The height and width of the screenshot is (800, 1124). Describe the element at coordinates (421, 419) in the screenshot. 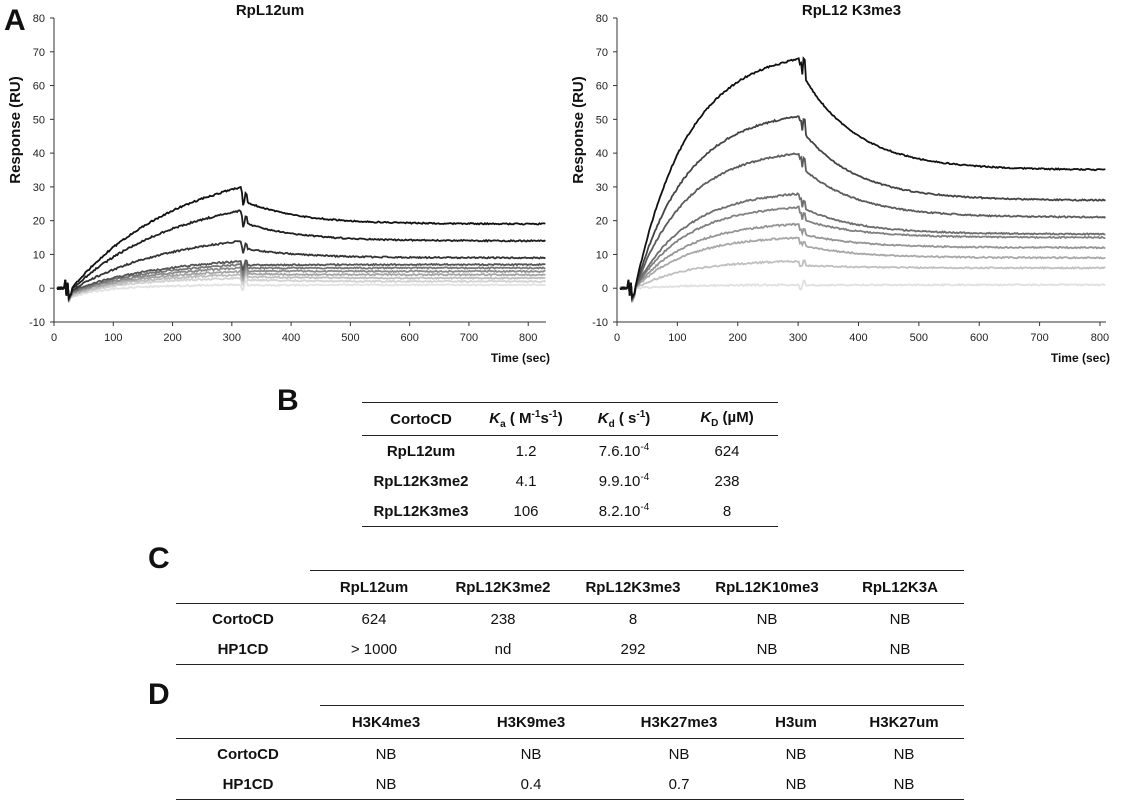

I see `header-cortocd: CortoCD` at that location.